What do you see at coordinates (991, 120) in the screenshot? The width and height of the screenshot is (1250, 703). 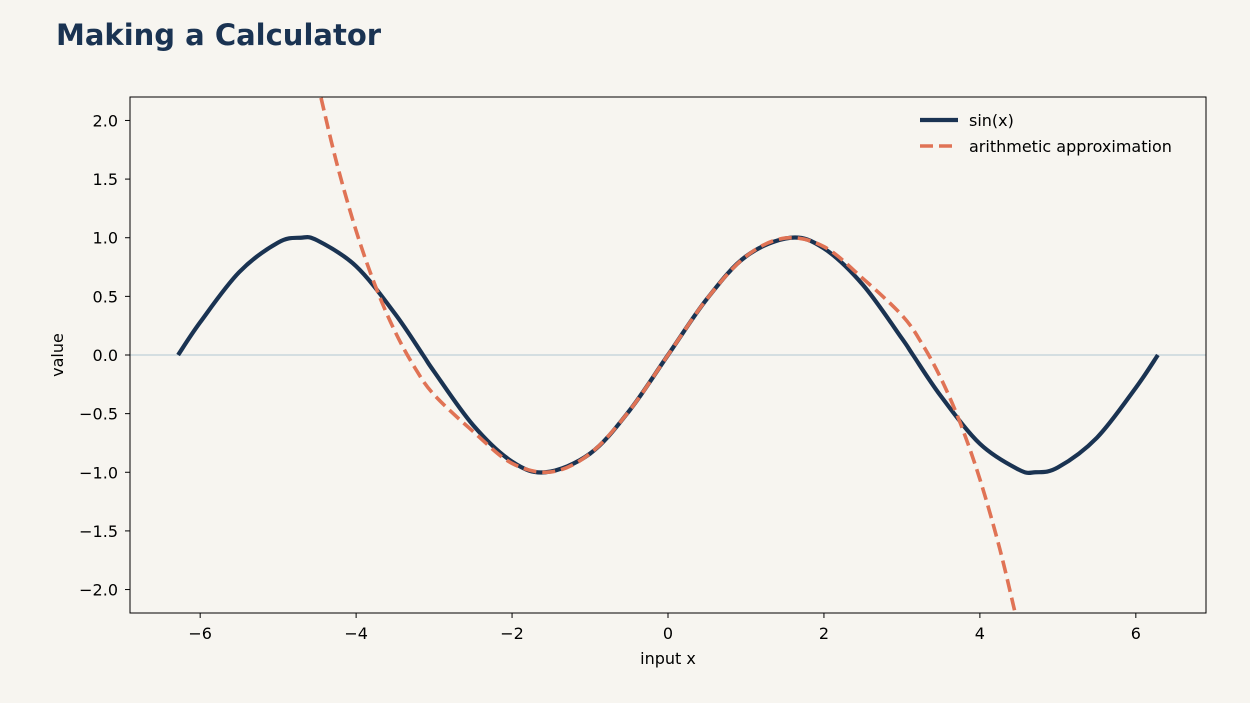 I see `legend-label: sin(x)` at bounding box center [991, 120].